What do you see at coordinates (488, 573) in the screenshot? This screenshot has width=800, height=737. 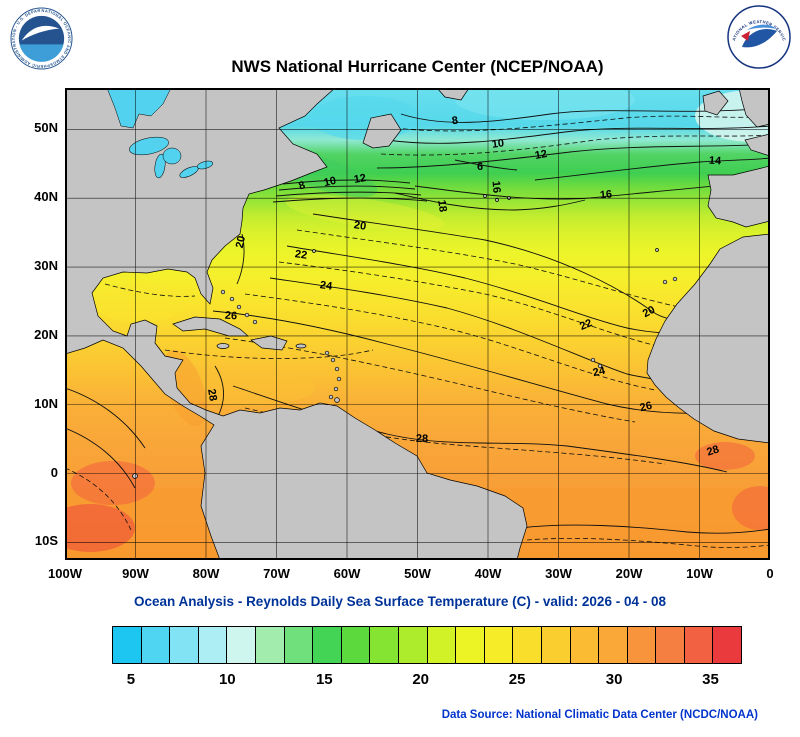 I see `x-axis-tick-label: 40W` at bounding box center [488, 573].